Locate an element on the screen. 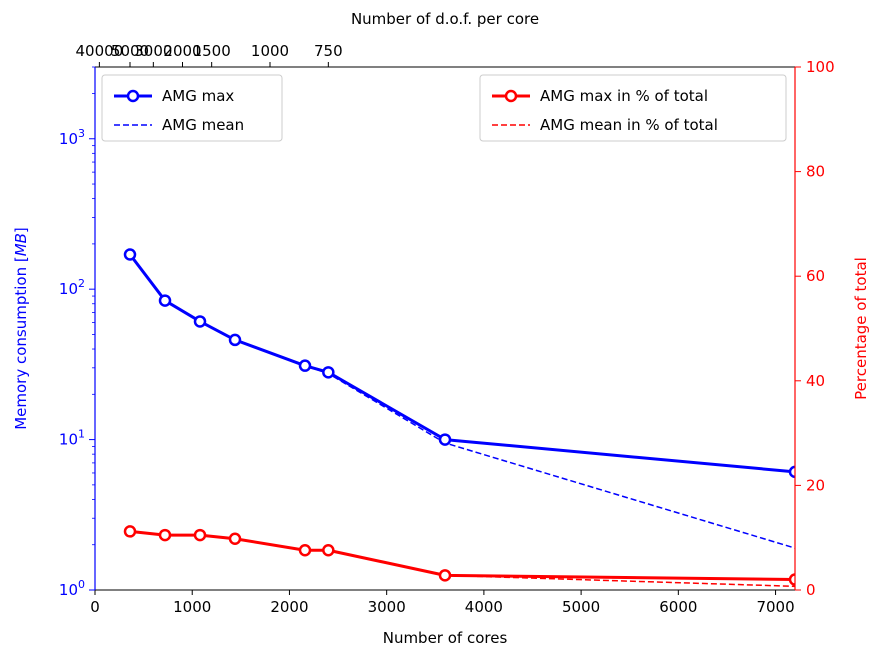  y-right-tick-label: 60 is located at coordinates (815, 276).